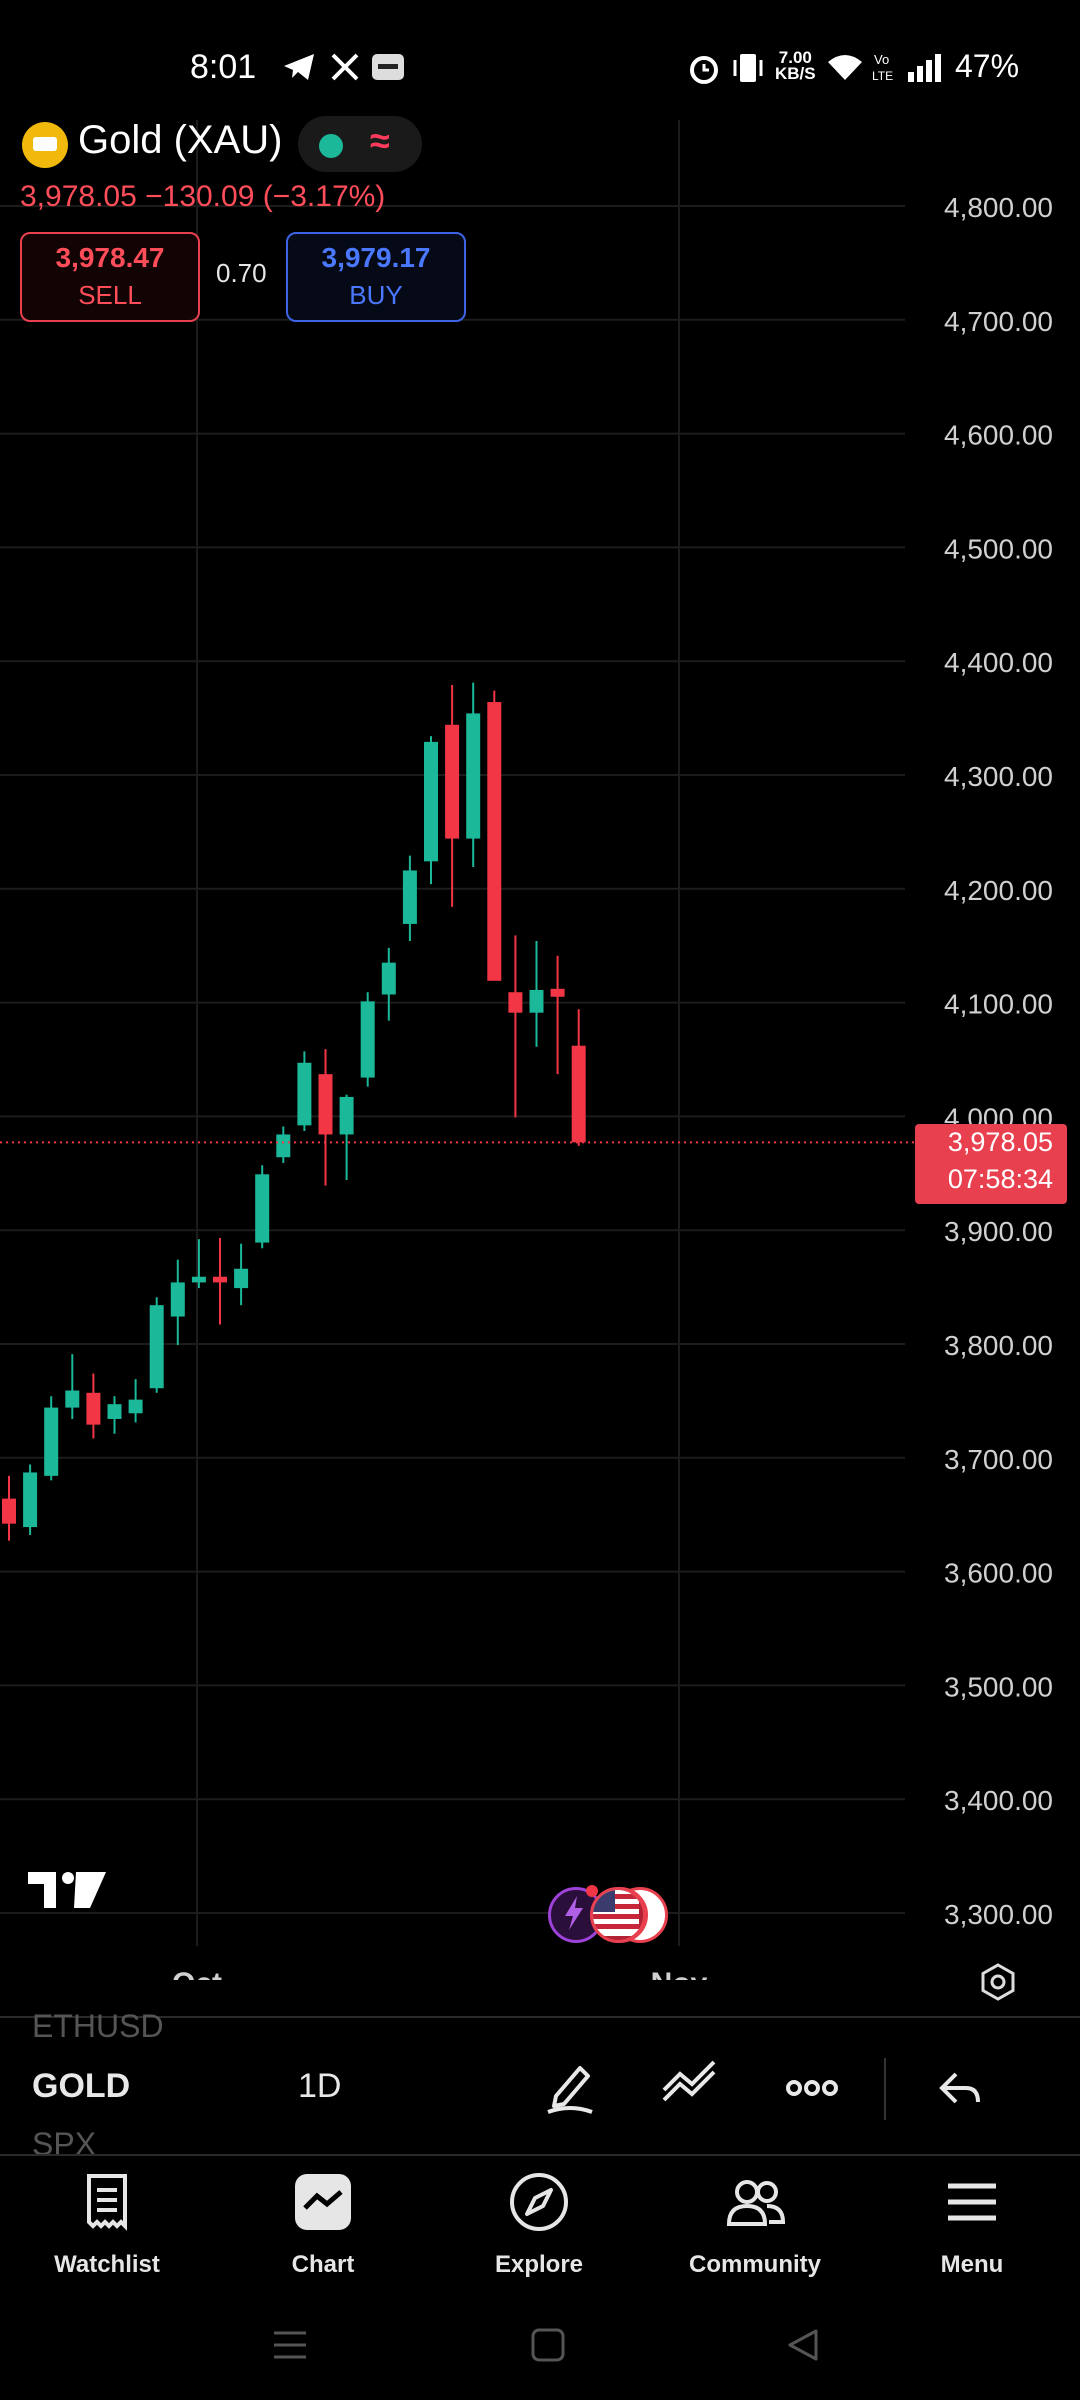 The image size is (1080, 2400). Describe the element at coordinates (540, 2017) in the screenshot. I see `toolbar-divider` at that location.